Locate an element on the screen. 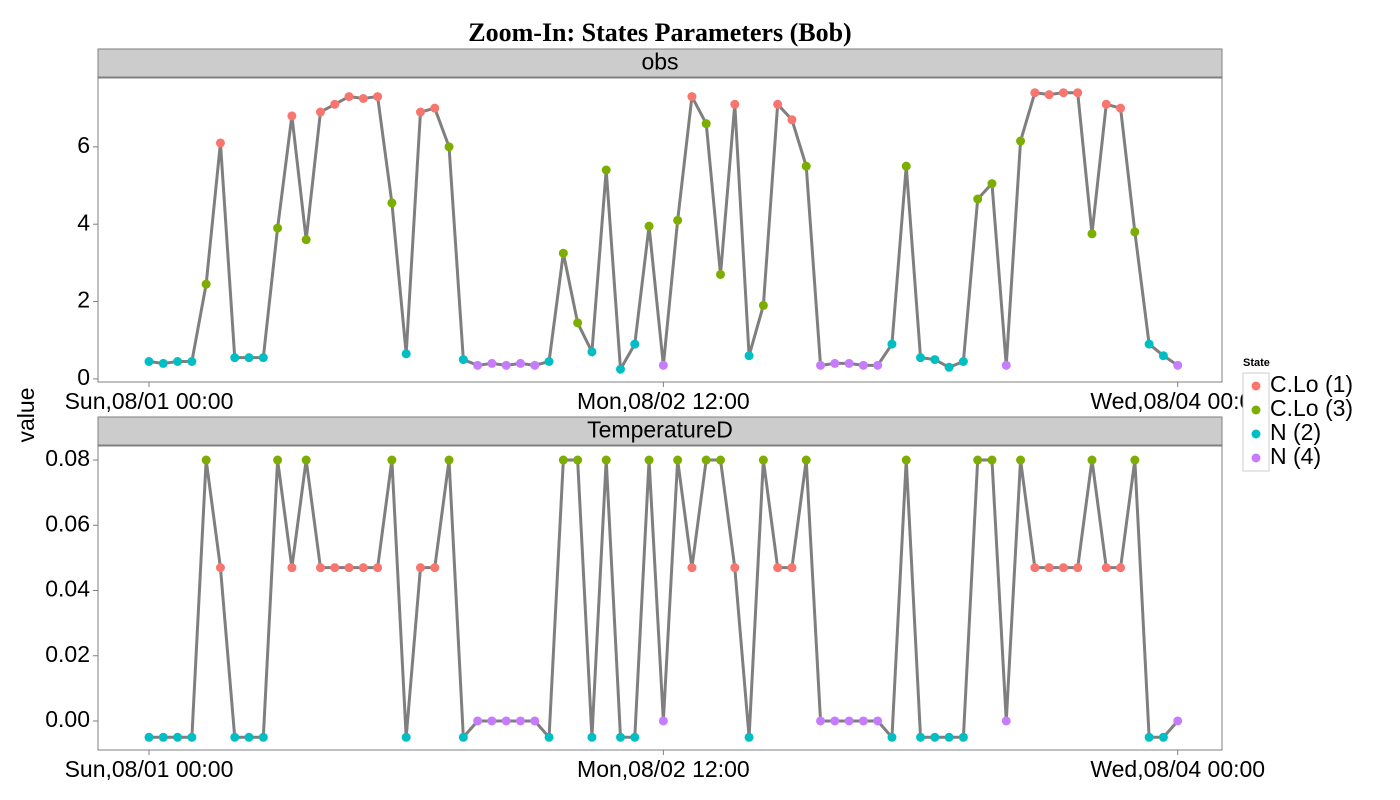 This screenshot has width=1400, height=800. y-tick-label: 2 is located at coordinates (83, 300).